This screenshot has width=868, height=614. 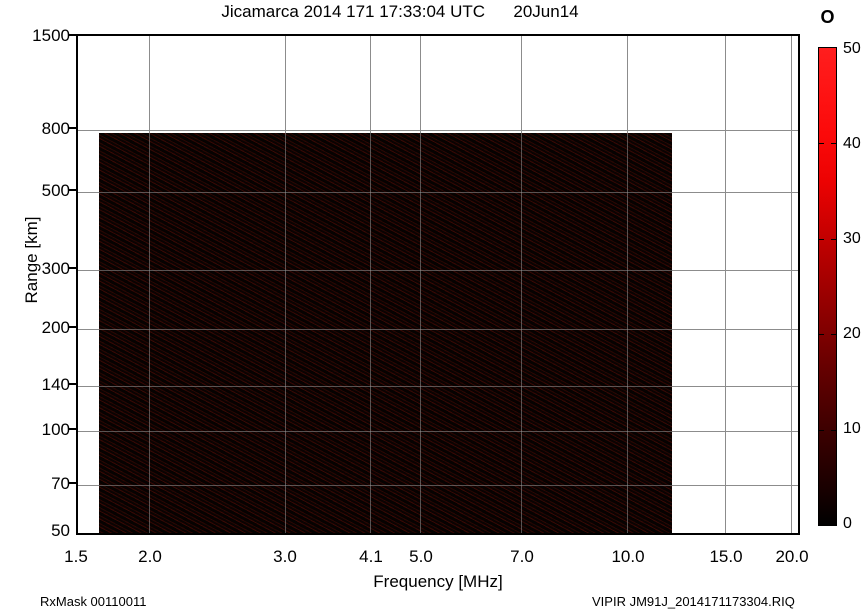 What do you see at coordinates (726, 556) in the screenshot?
I see `x-tick-label-15-0: 15.0` at bounding box center [726, 556].